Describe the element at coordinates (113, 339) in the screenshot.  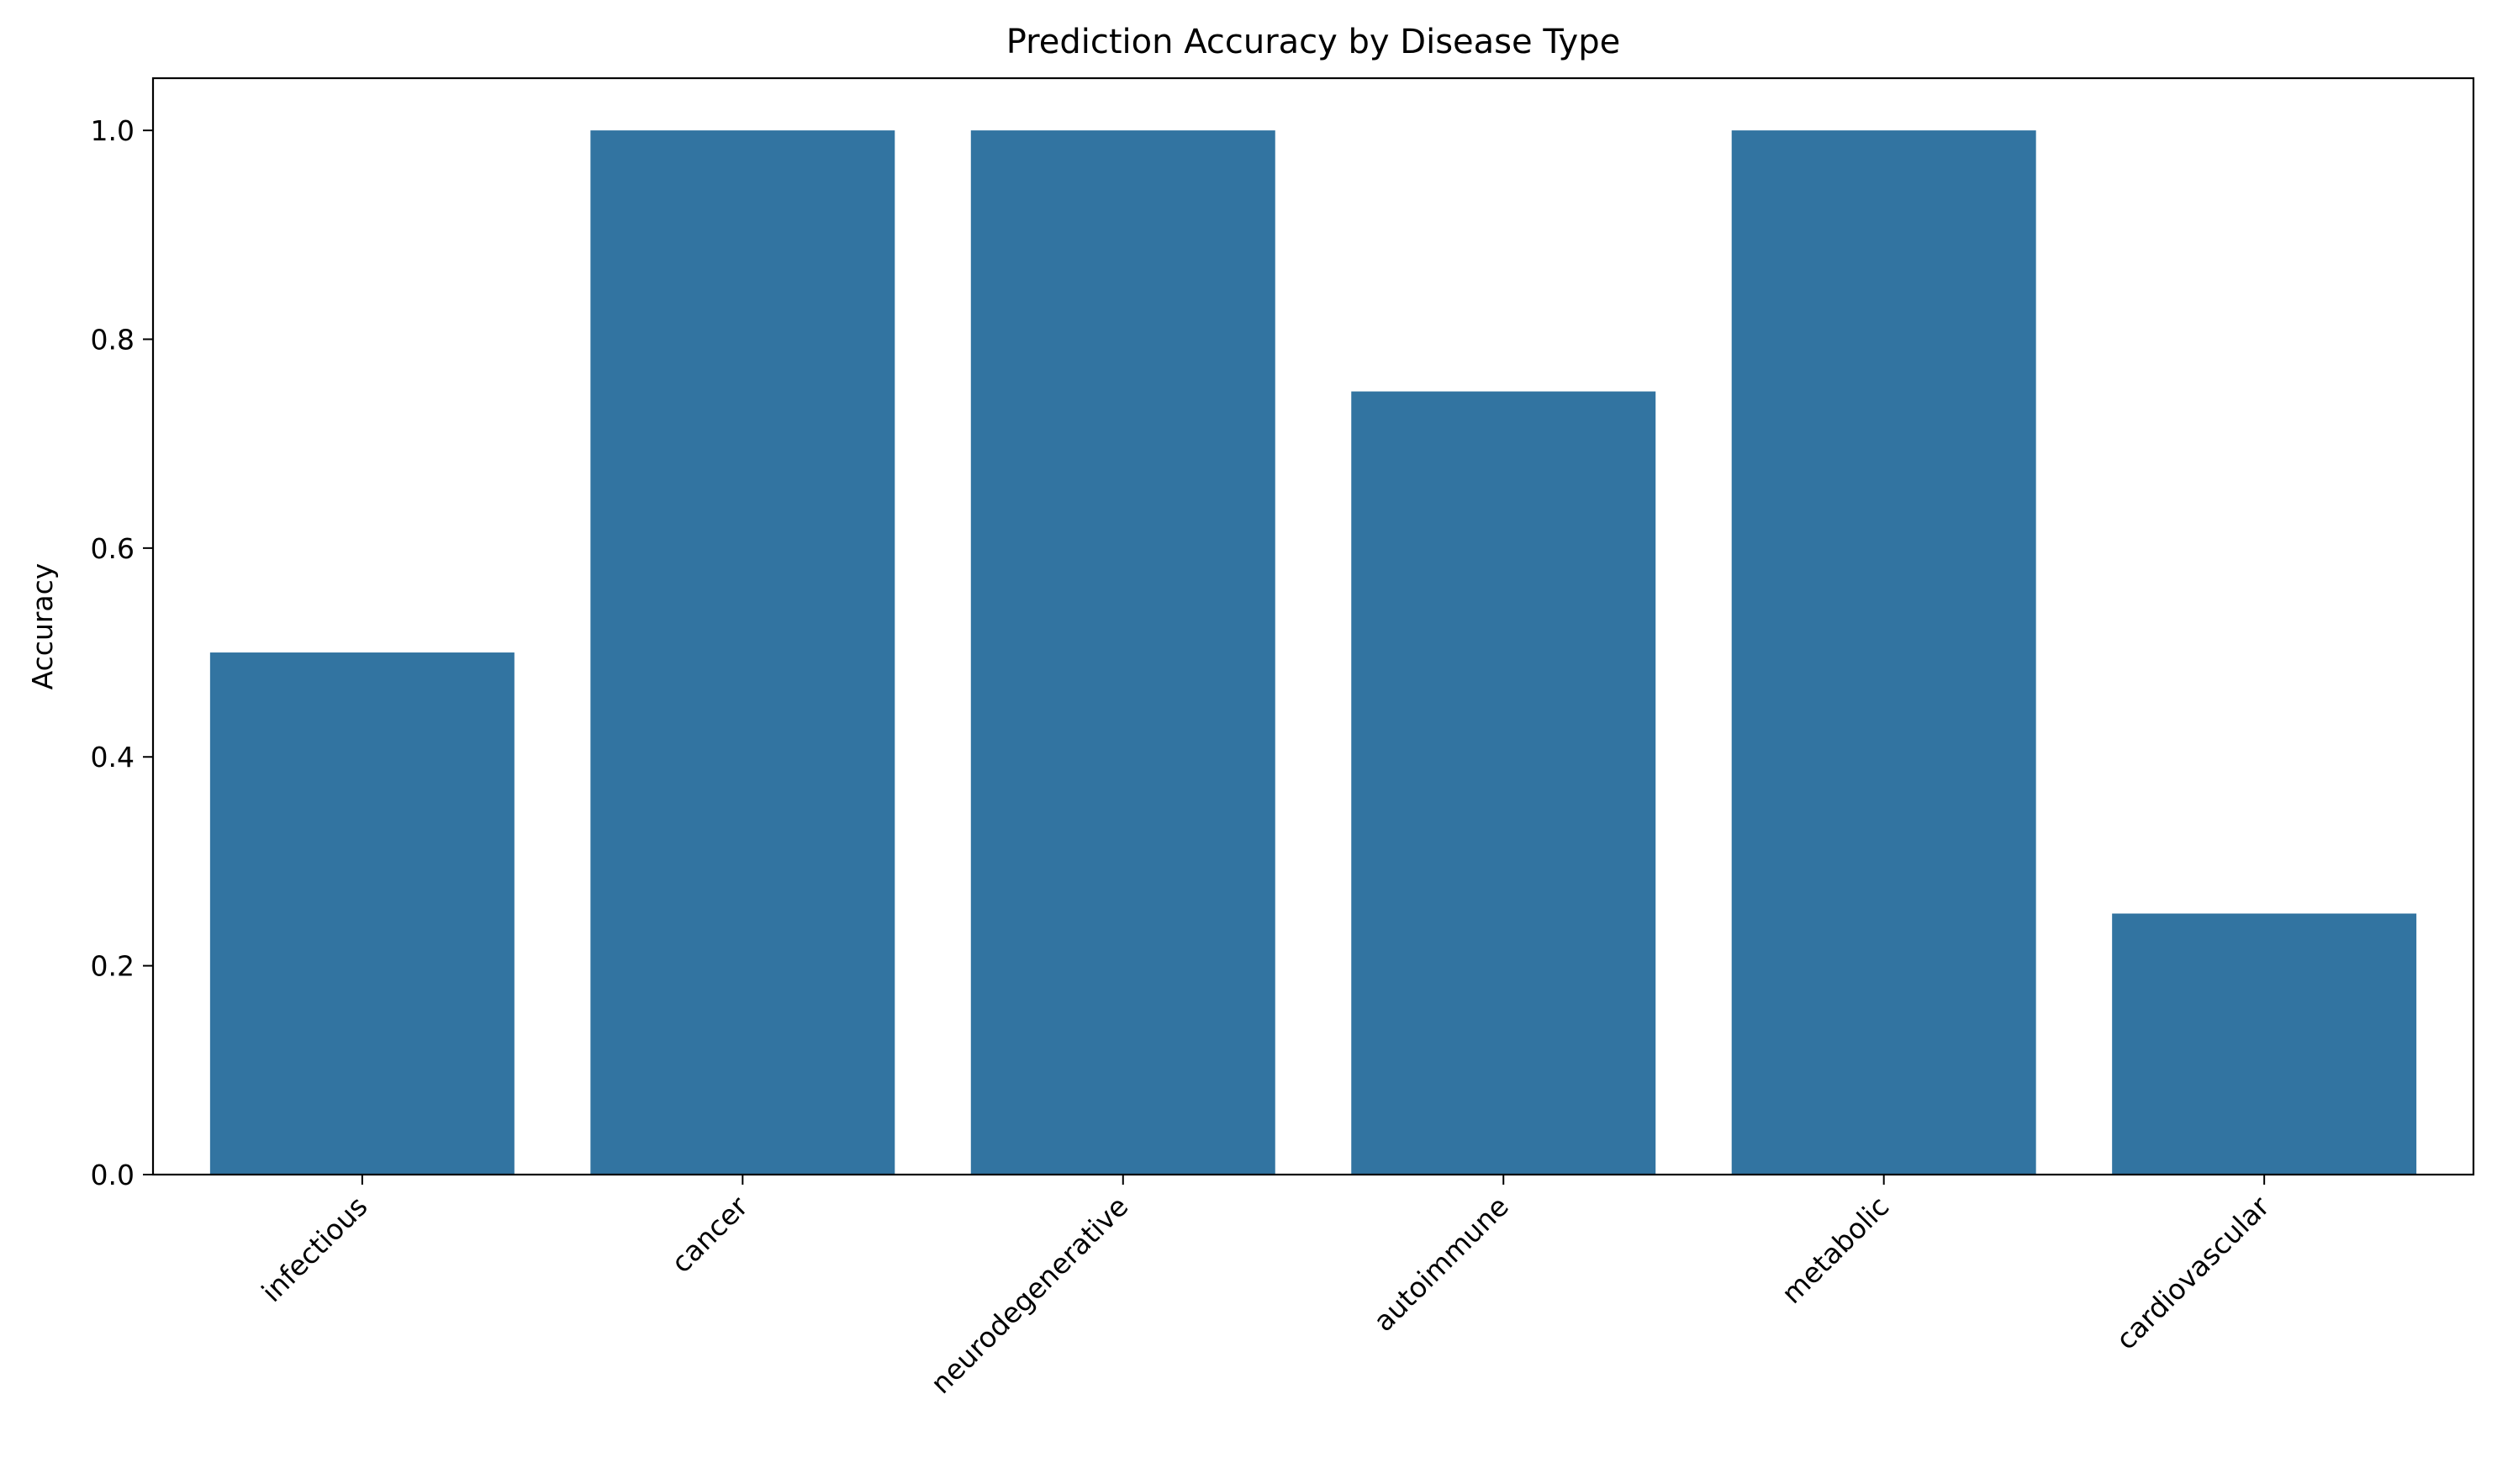
I see `y-tick-label: 0.8` at that location.